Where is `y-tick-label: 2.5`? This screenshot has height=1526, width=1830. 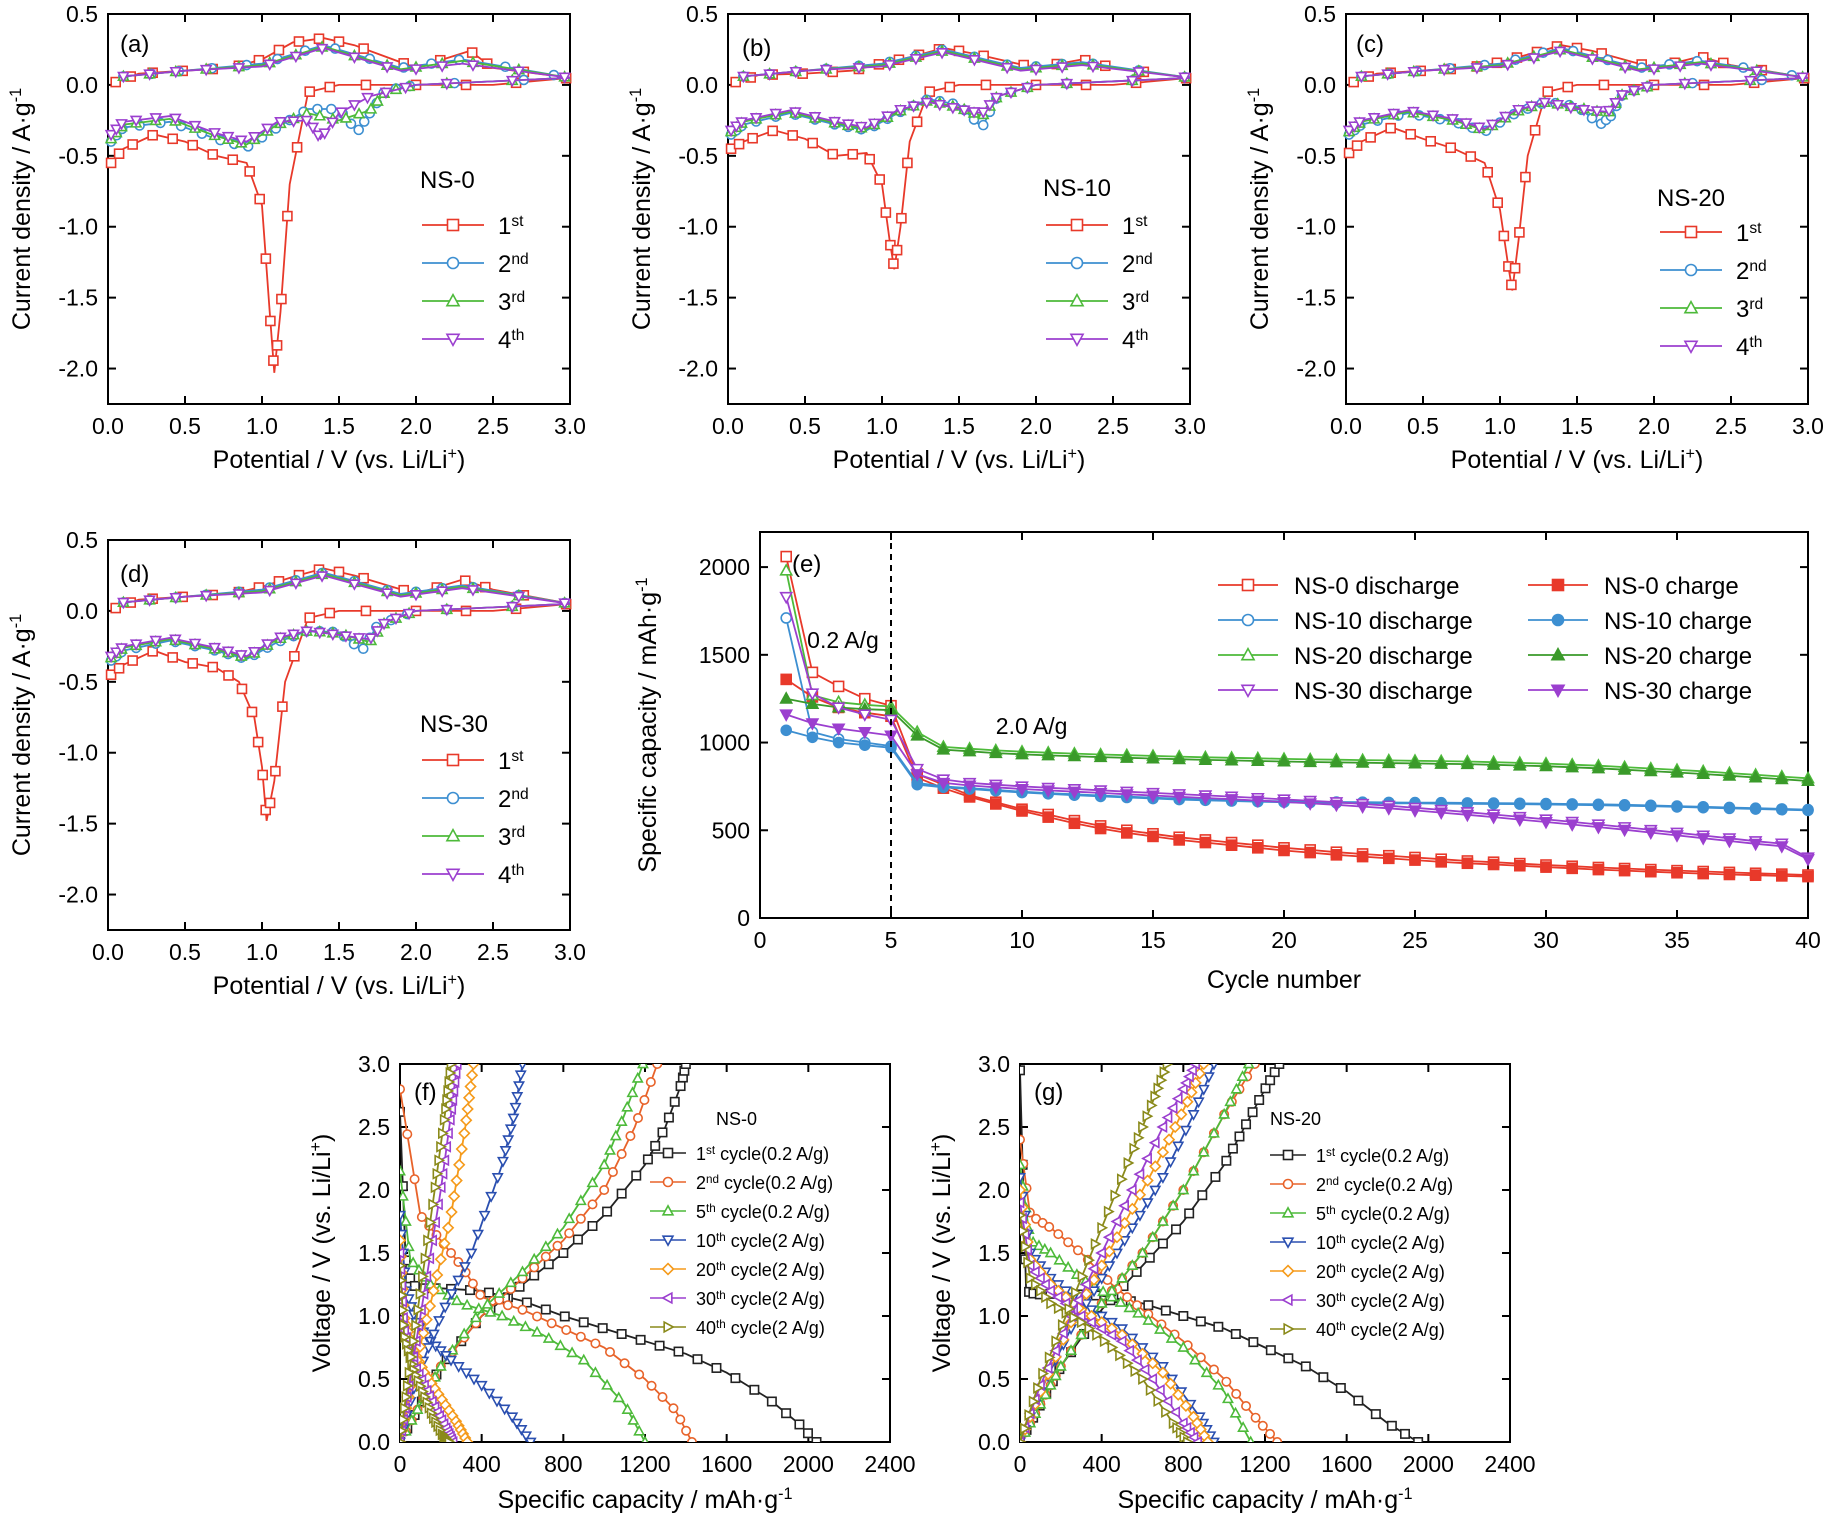 y-tick-label: 2.5 is located at coordinates (374, 1127).